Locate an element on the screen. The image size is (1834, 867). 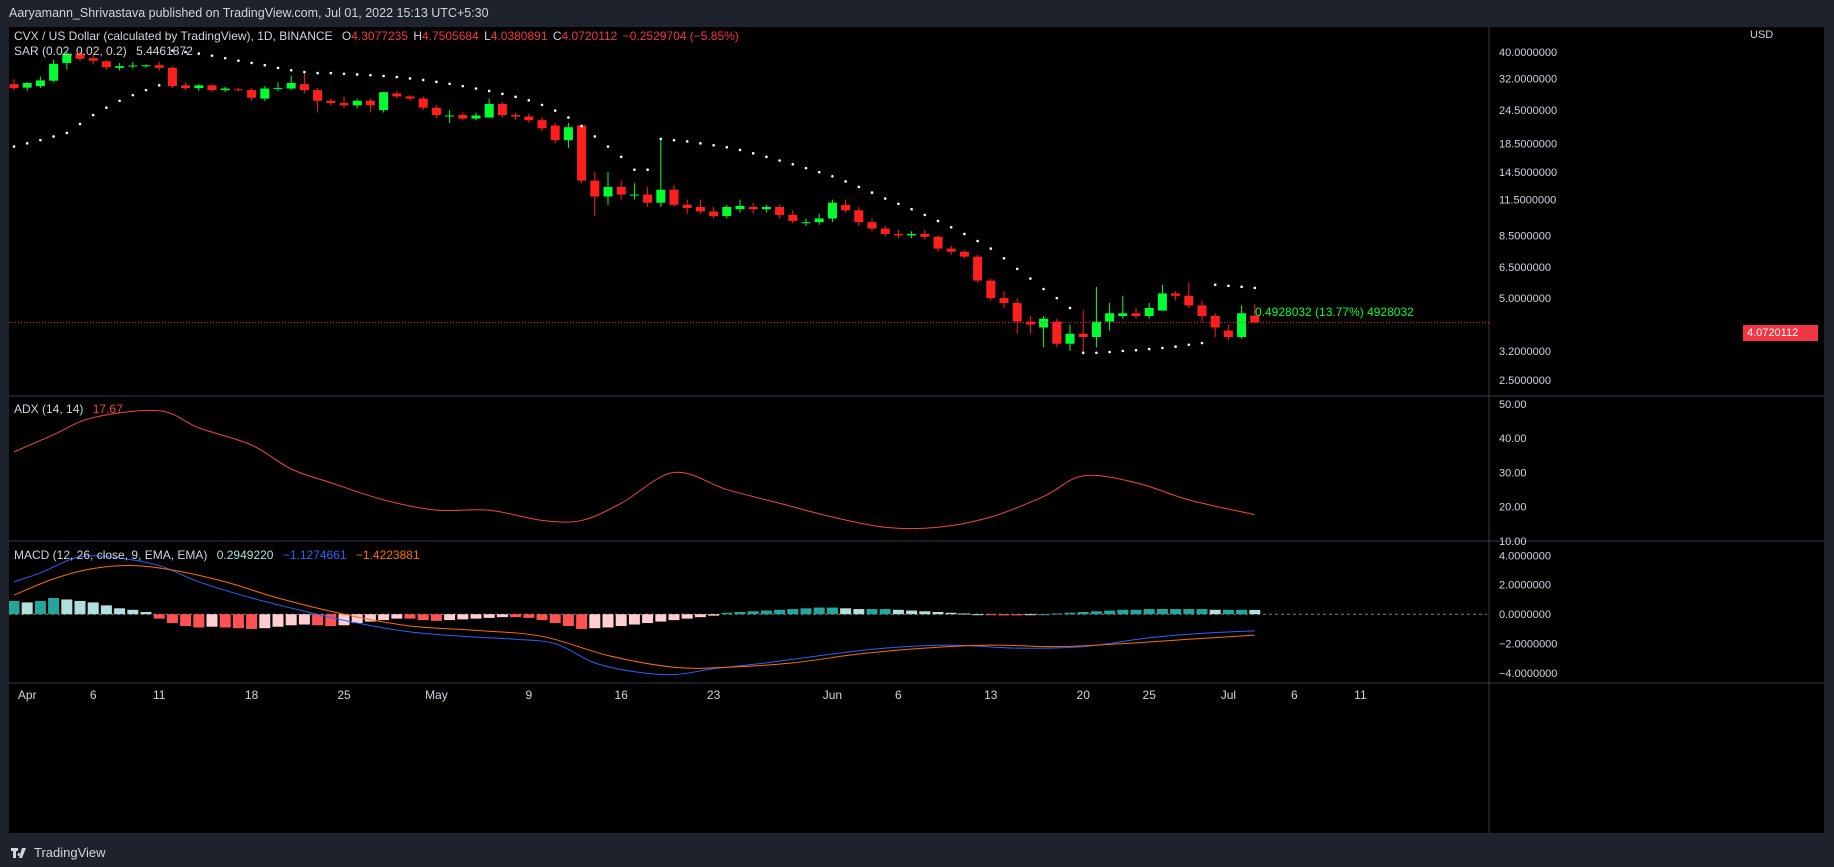
brand-name: TradingView is located at coordinates (70, 852).